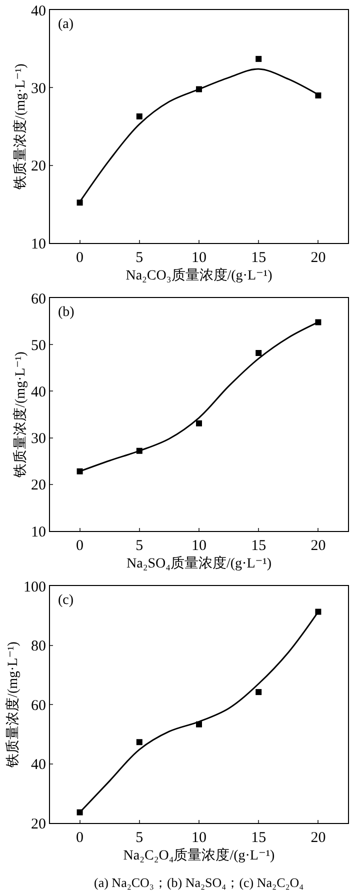  What do you see at coordinates (66, 312) in the screenshot?
I see `annotation: (b)` at bounding box center [66, 312].